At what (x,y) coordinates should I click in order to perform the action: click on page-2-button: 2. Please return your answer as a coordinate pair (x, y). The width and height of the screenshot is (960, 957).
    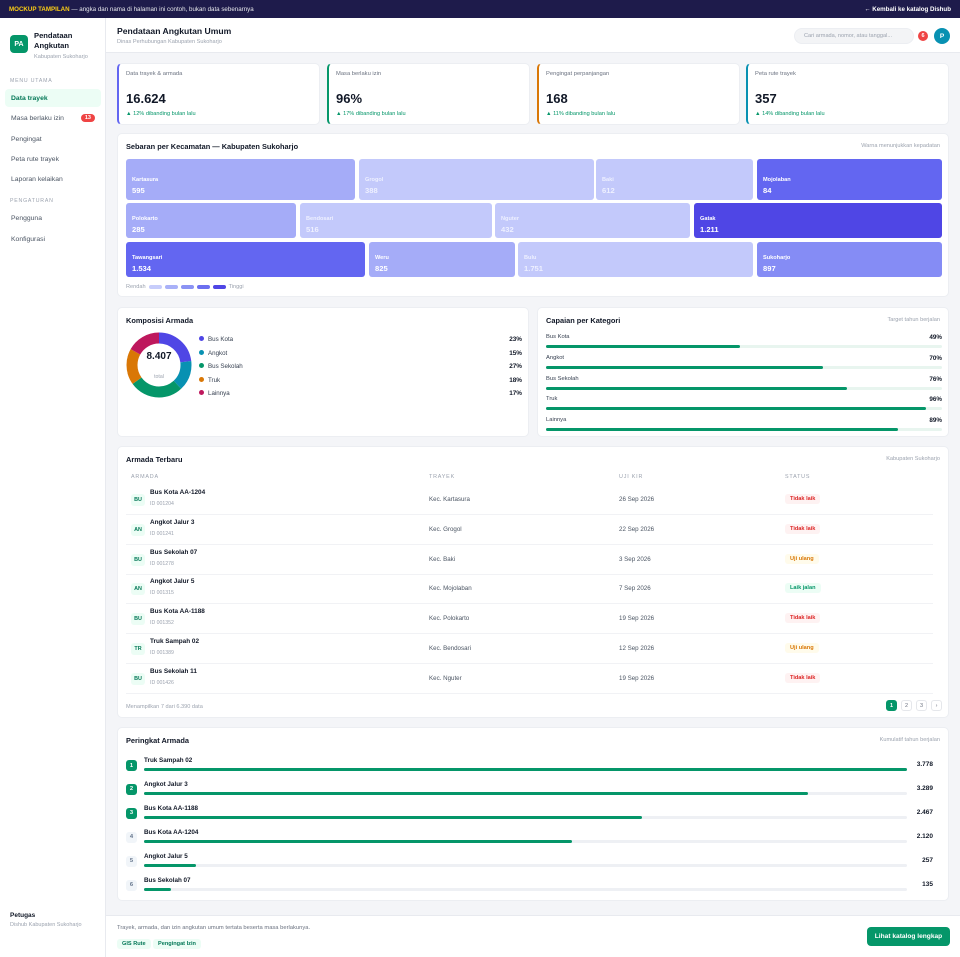
    Looking at the image, I should click on (906, 705).